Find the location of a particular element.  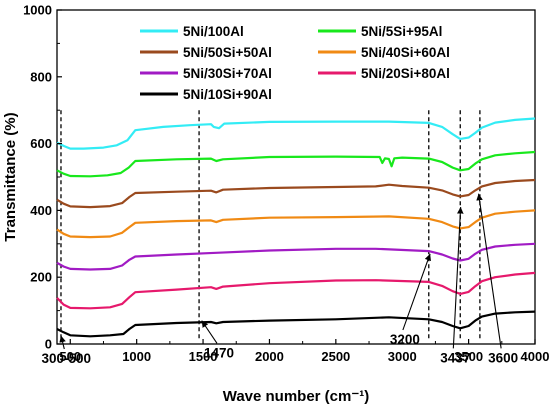

series-5ni-100al is located at coordinates (296, 133).